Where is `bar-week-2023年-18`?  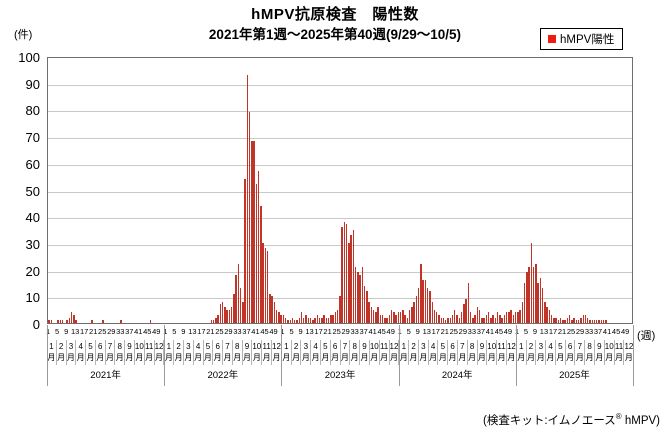 bar-week-2023年-18 is located at coordinates (322, 320).